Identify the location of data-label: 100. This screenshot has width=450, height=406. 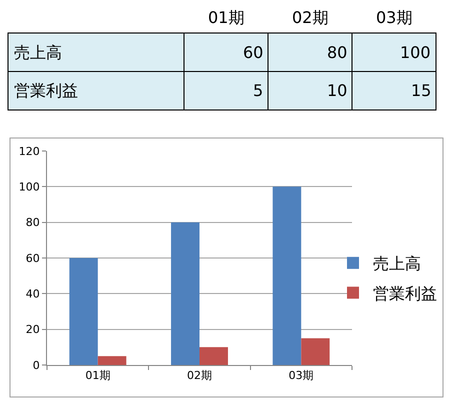
(415, 52).